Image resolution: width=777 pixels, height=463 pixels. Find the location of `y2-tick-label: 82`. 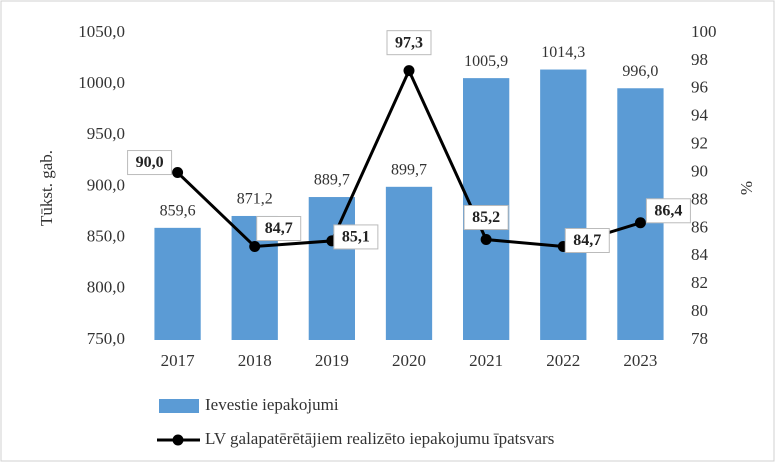

y2-tick-label: 82 is located at coordinates (699, 282).